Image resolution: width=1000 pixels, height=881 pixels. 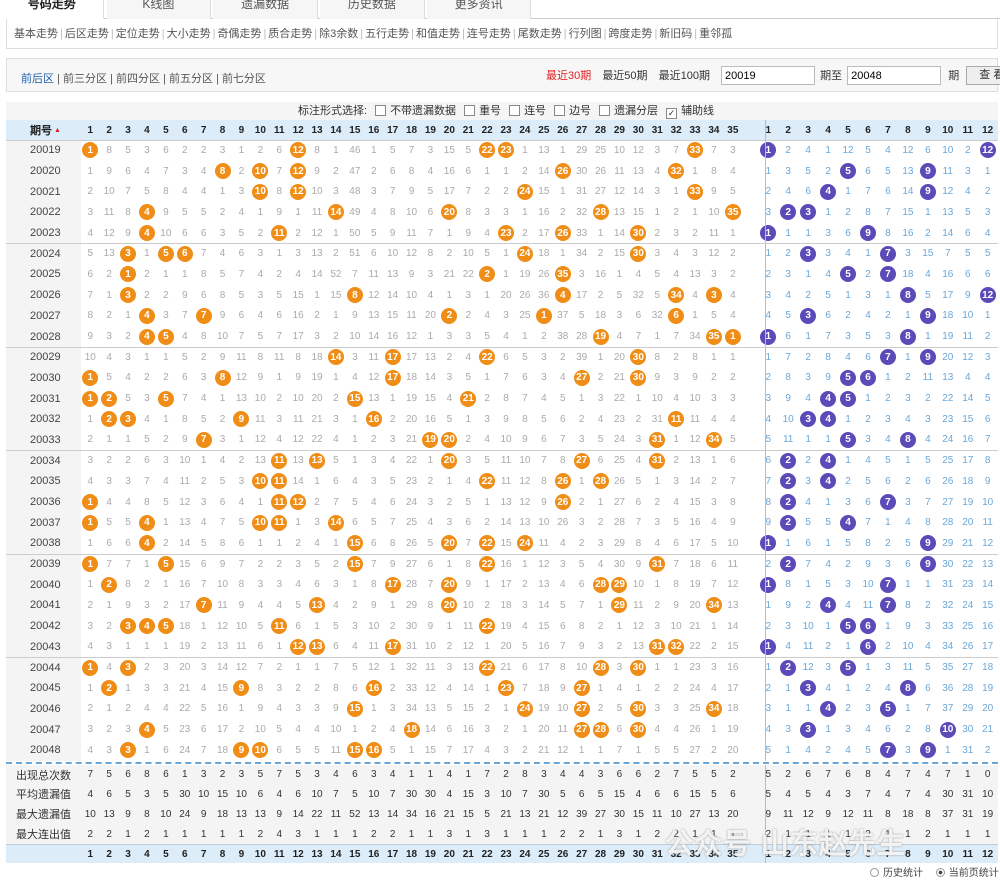 What do you see at coordinates (468, 834) in the screenshot?
I see `front-stat-cell: 1` at bounding box center [468, 834].